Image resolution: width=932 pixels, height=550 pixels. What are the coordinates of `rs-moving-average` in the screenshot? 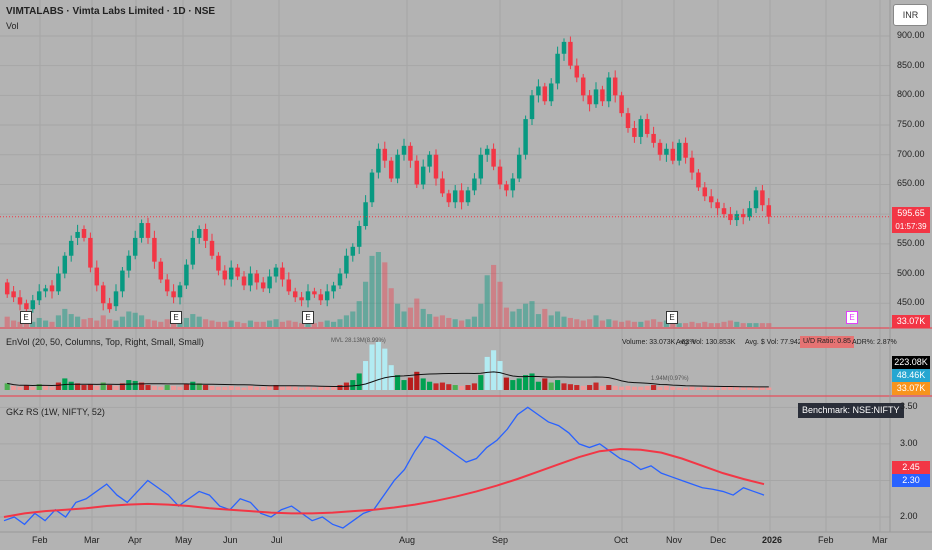 It's located at (384, 483).